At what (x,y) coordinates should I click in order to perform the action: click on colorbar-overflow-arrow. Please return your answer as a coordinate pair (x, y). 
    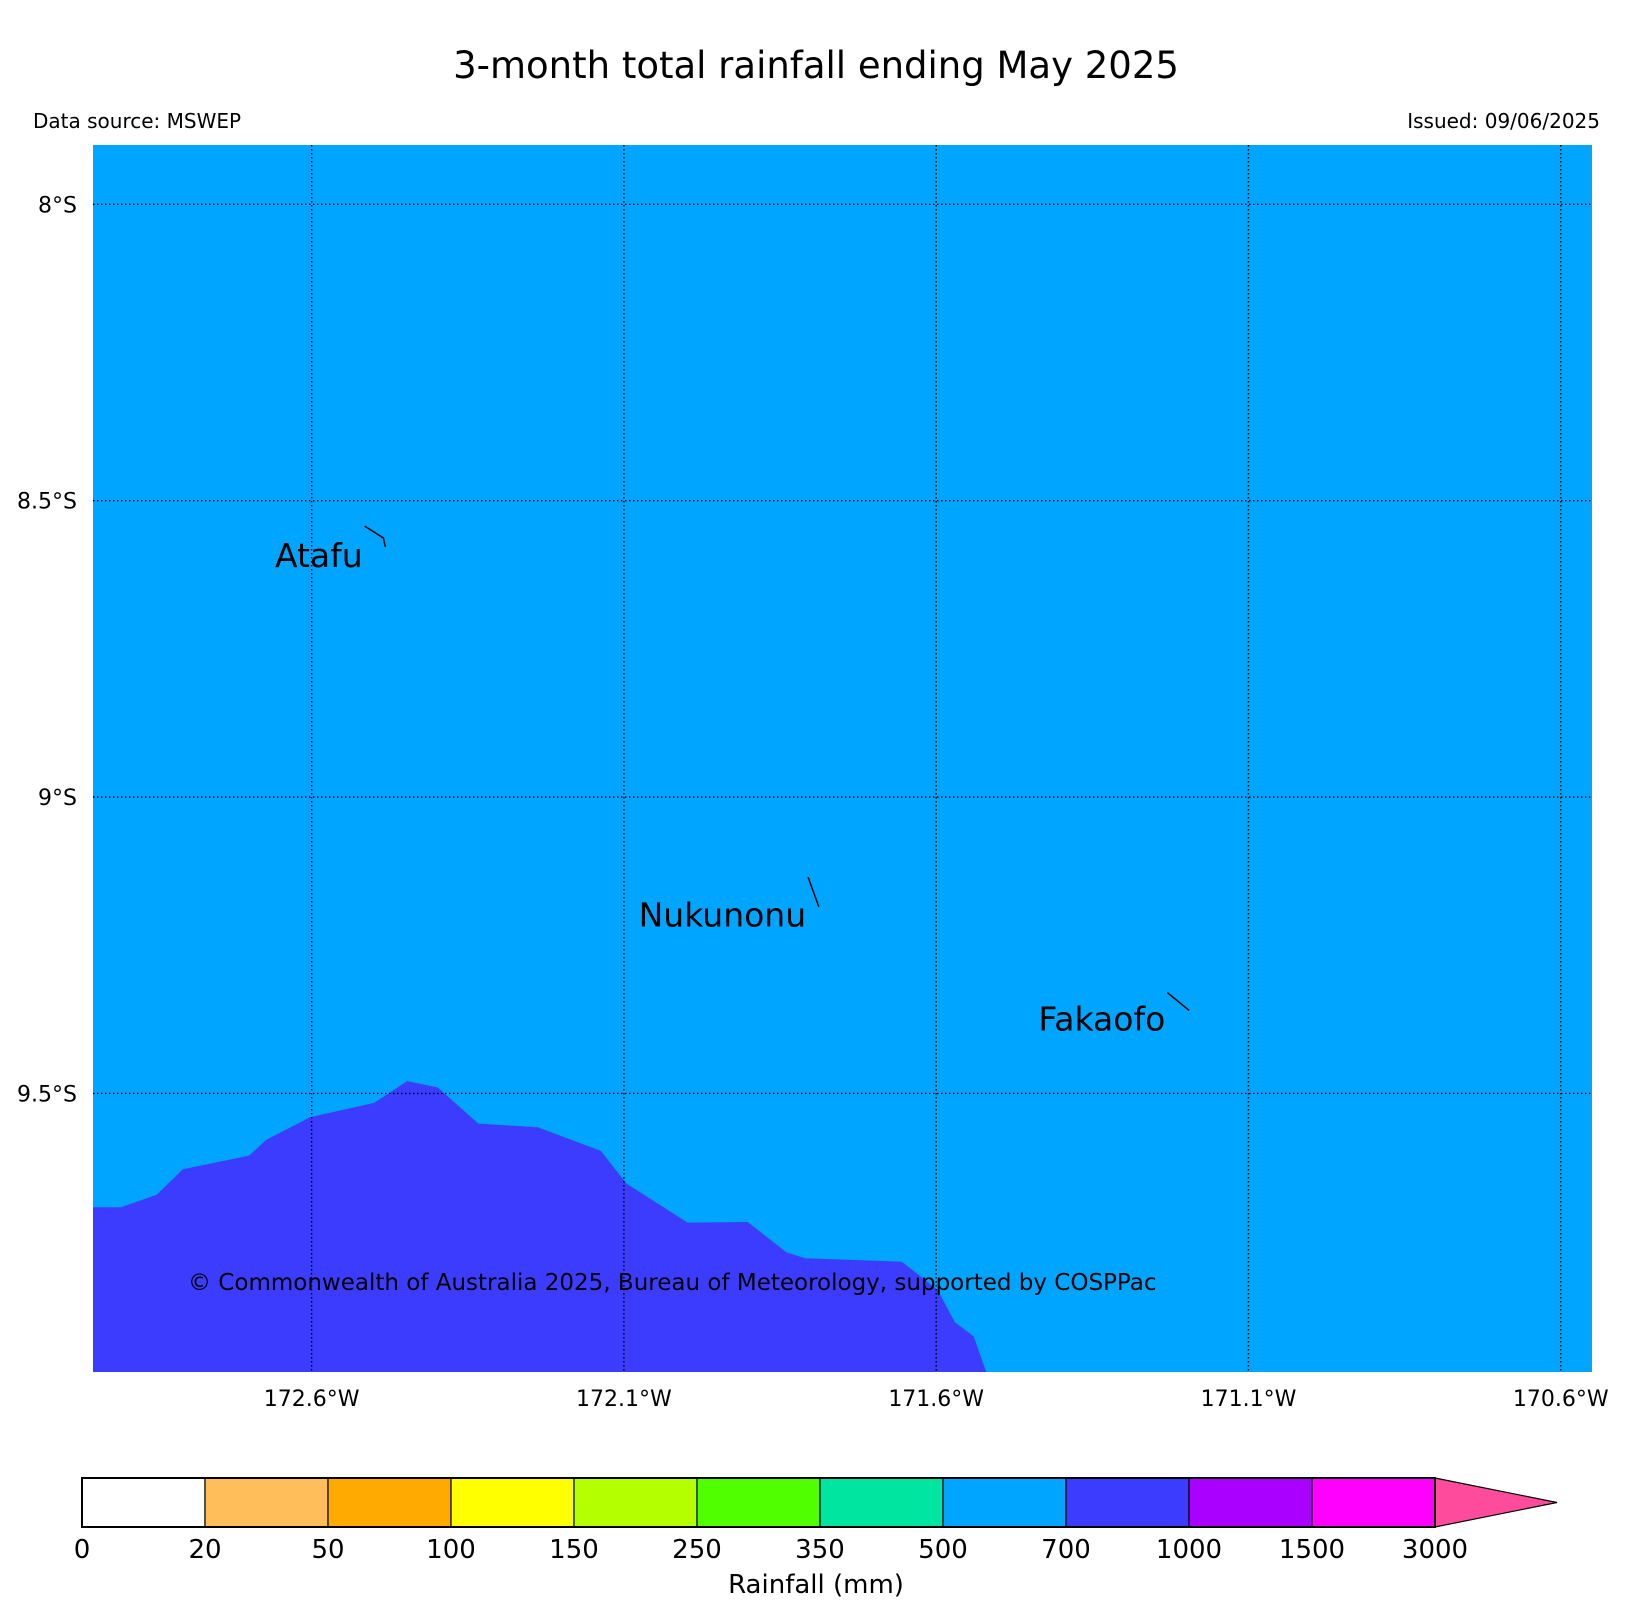
    Looking at the image, I should click on (1496, 1502).